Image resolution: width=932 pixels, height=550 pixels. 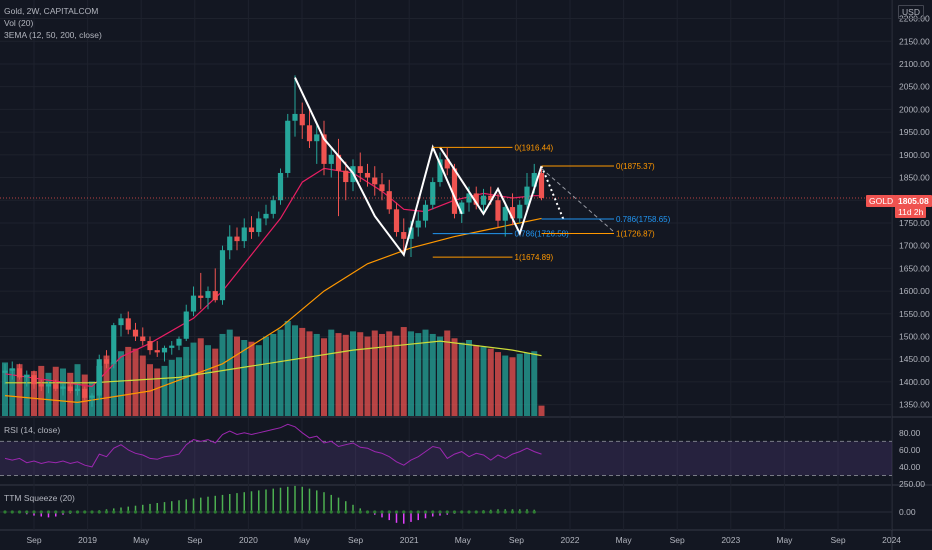 I want to click on price-tick-label: 1850.00, so click(x=914, y=178).